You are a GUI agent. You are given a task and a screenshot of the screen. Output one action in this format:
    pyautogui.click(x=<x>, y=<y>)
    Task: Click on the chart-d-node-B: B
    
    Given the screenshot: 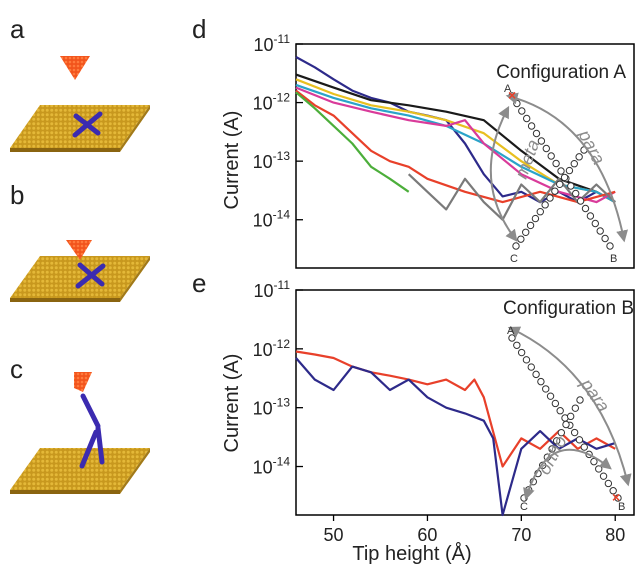 What is the action you would take?
    pyautogui.click(x=613, y=259)
    